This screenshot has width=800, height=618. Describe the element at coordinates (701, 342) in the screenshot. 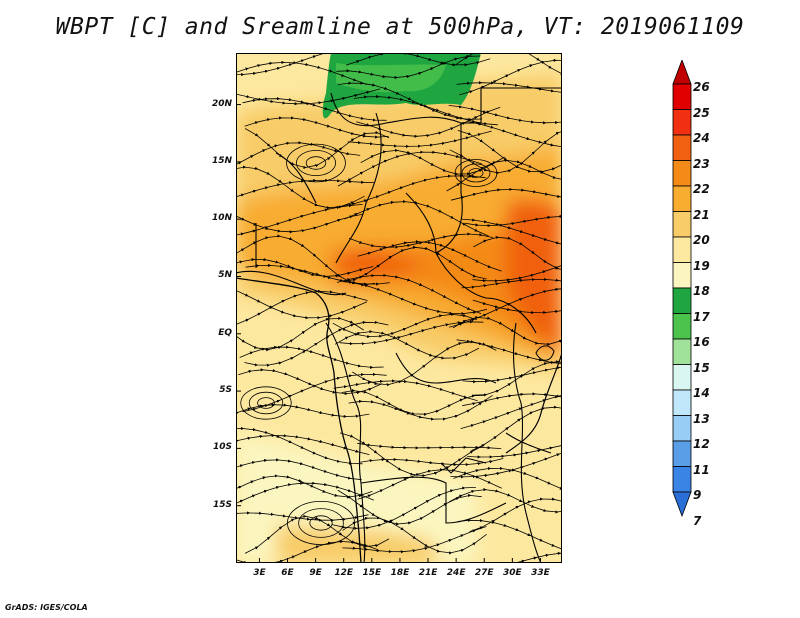

I see `colorbar-label: 16` at that location.